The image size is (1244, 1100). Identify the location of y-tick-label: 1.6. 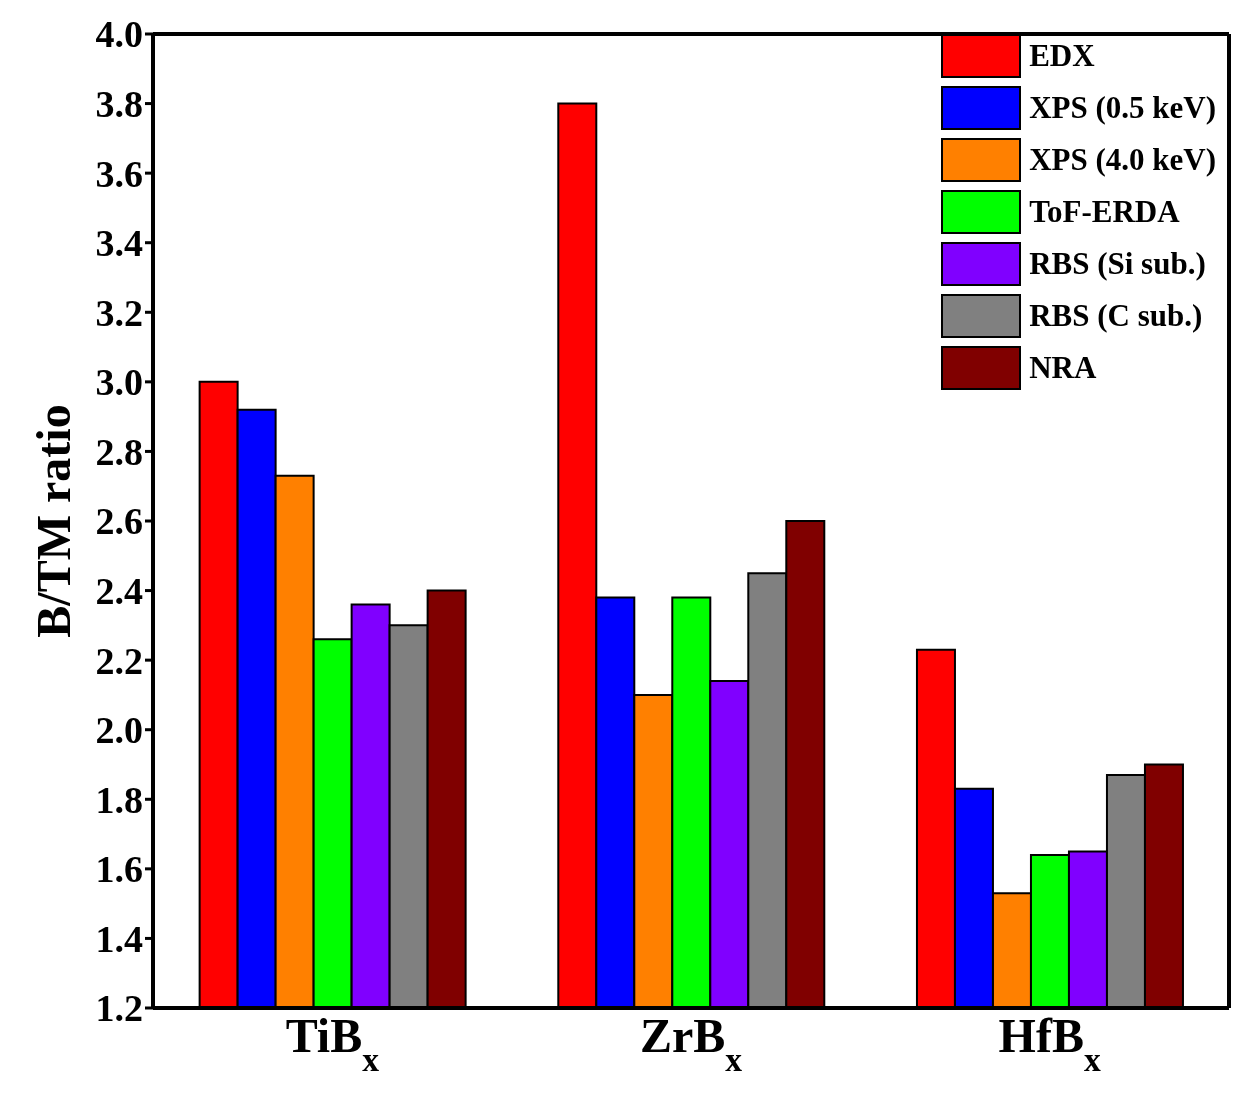
(119, 869).